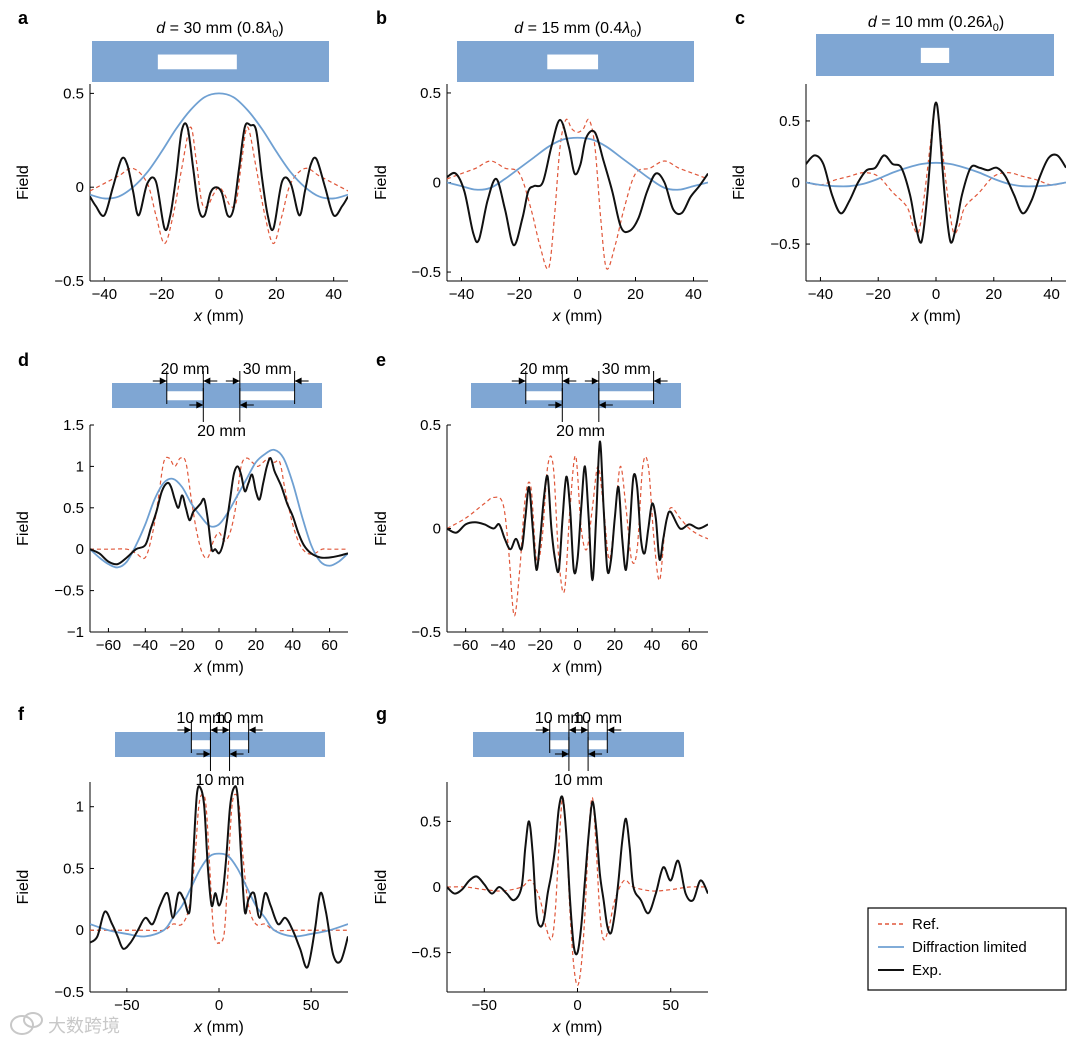  What do you see at coordinates (23, 182) in the screenshot?
I see `y-axis-label: Field` at bounding box center [23, 182].